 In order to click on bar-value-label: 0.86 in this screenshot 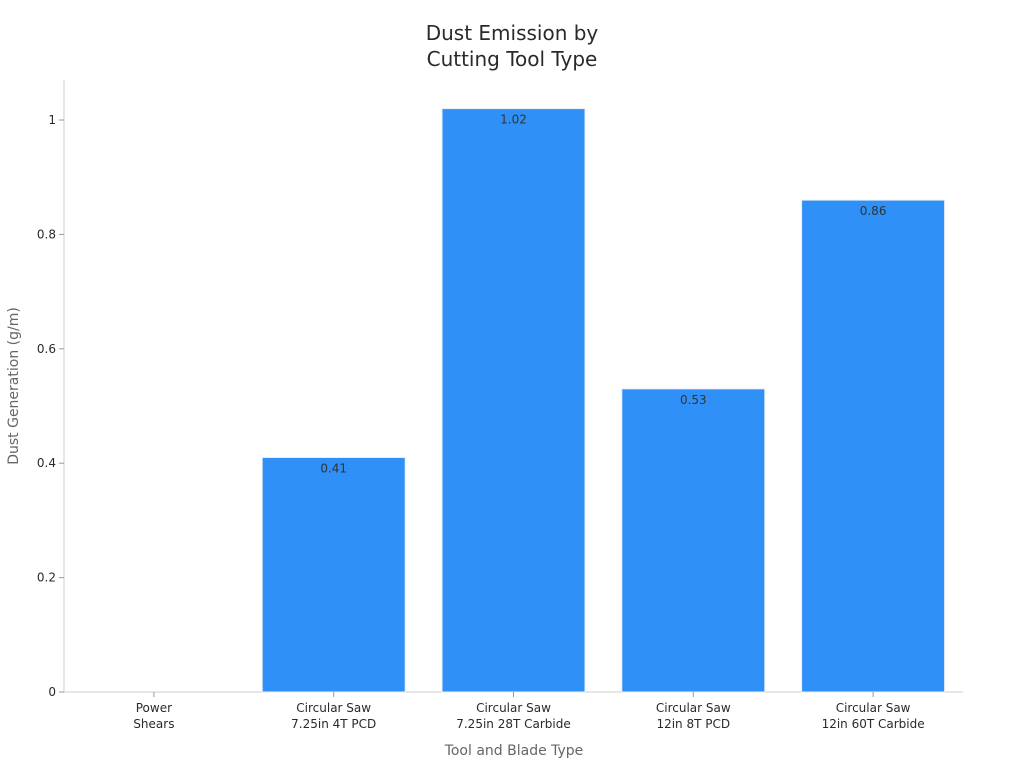, I will do `click(873, 211)`.